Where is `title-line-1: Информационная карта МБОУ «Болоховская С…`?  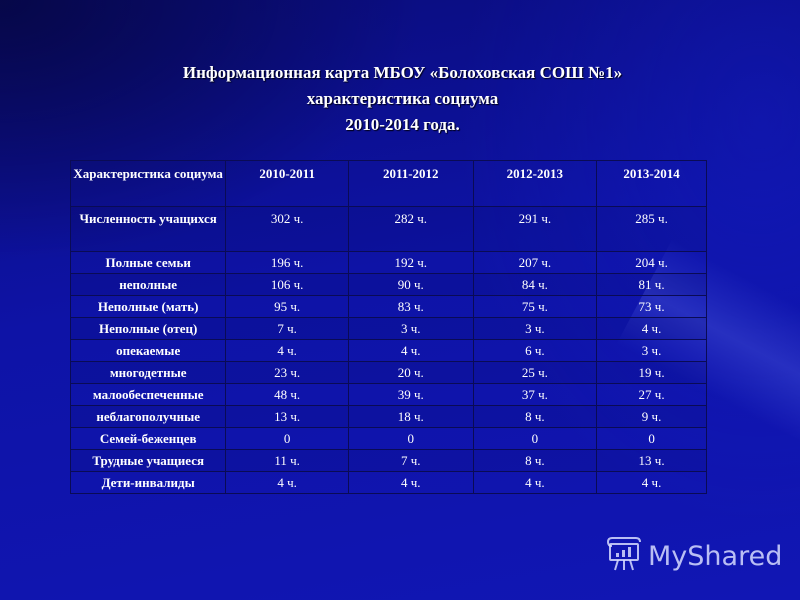
title-line-1: Информационная карта МБОУ «Болоховская С… is located at coordinates (402, 72).